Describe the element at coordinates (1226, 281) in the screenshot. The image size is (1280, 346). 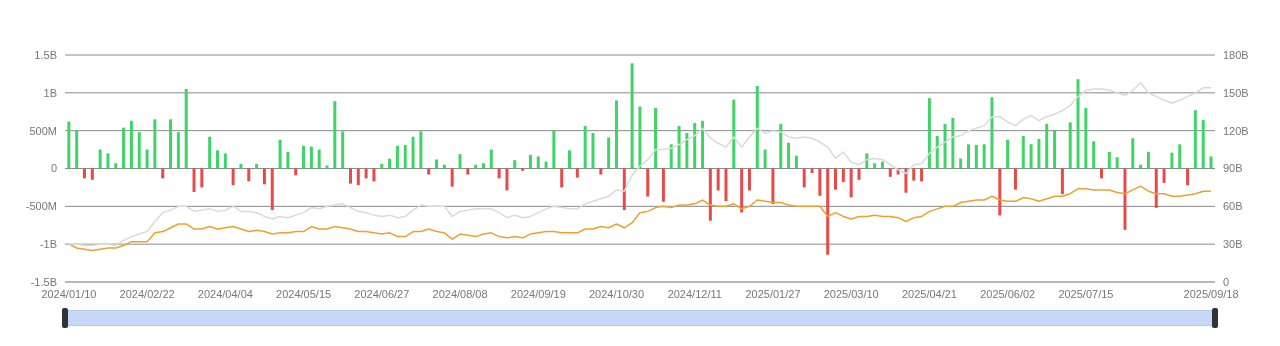
I see `y2-tick-label: 0` at that location.